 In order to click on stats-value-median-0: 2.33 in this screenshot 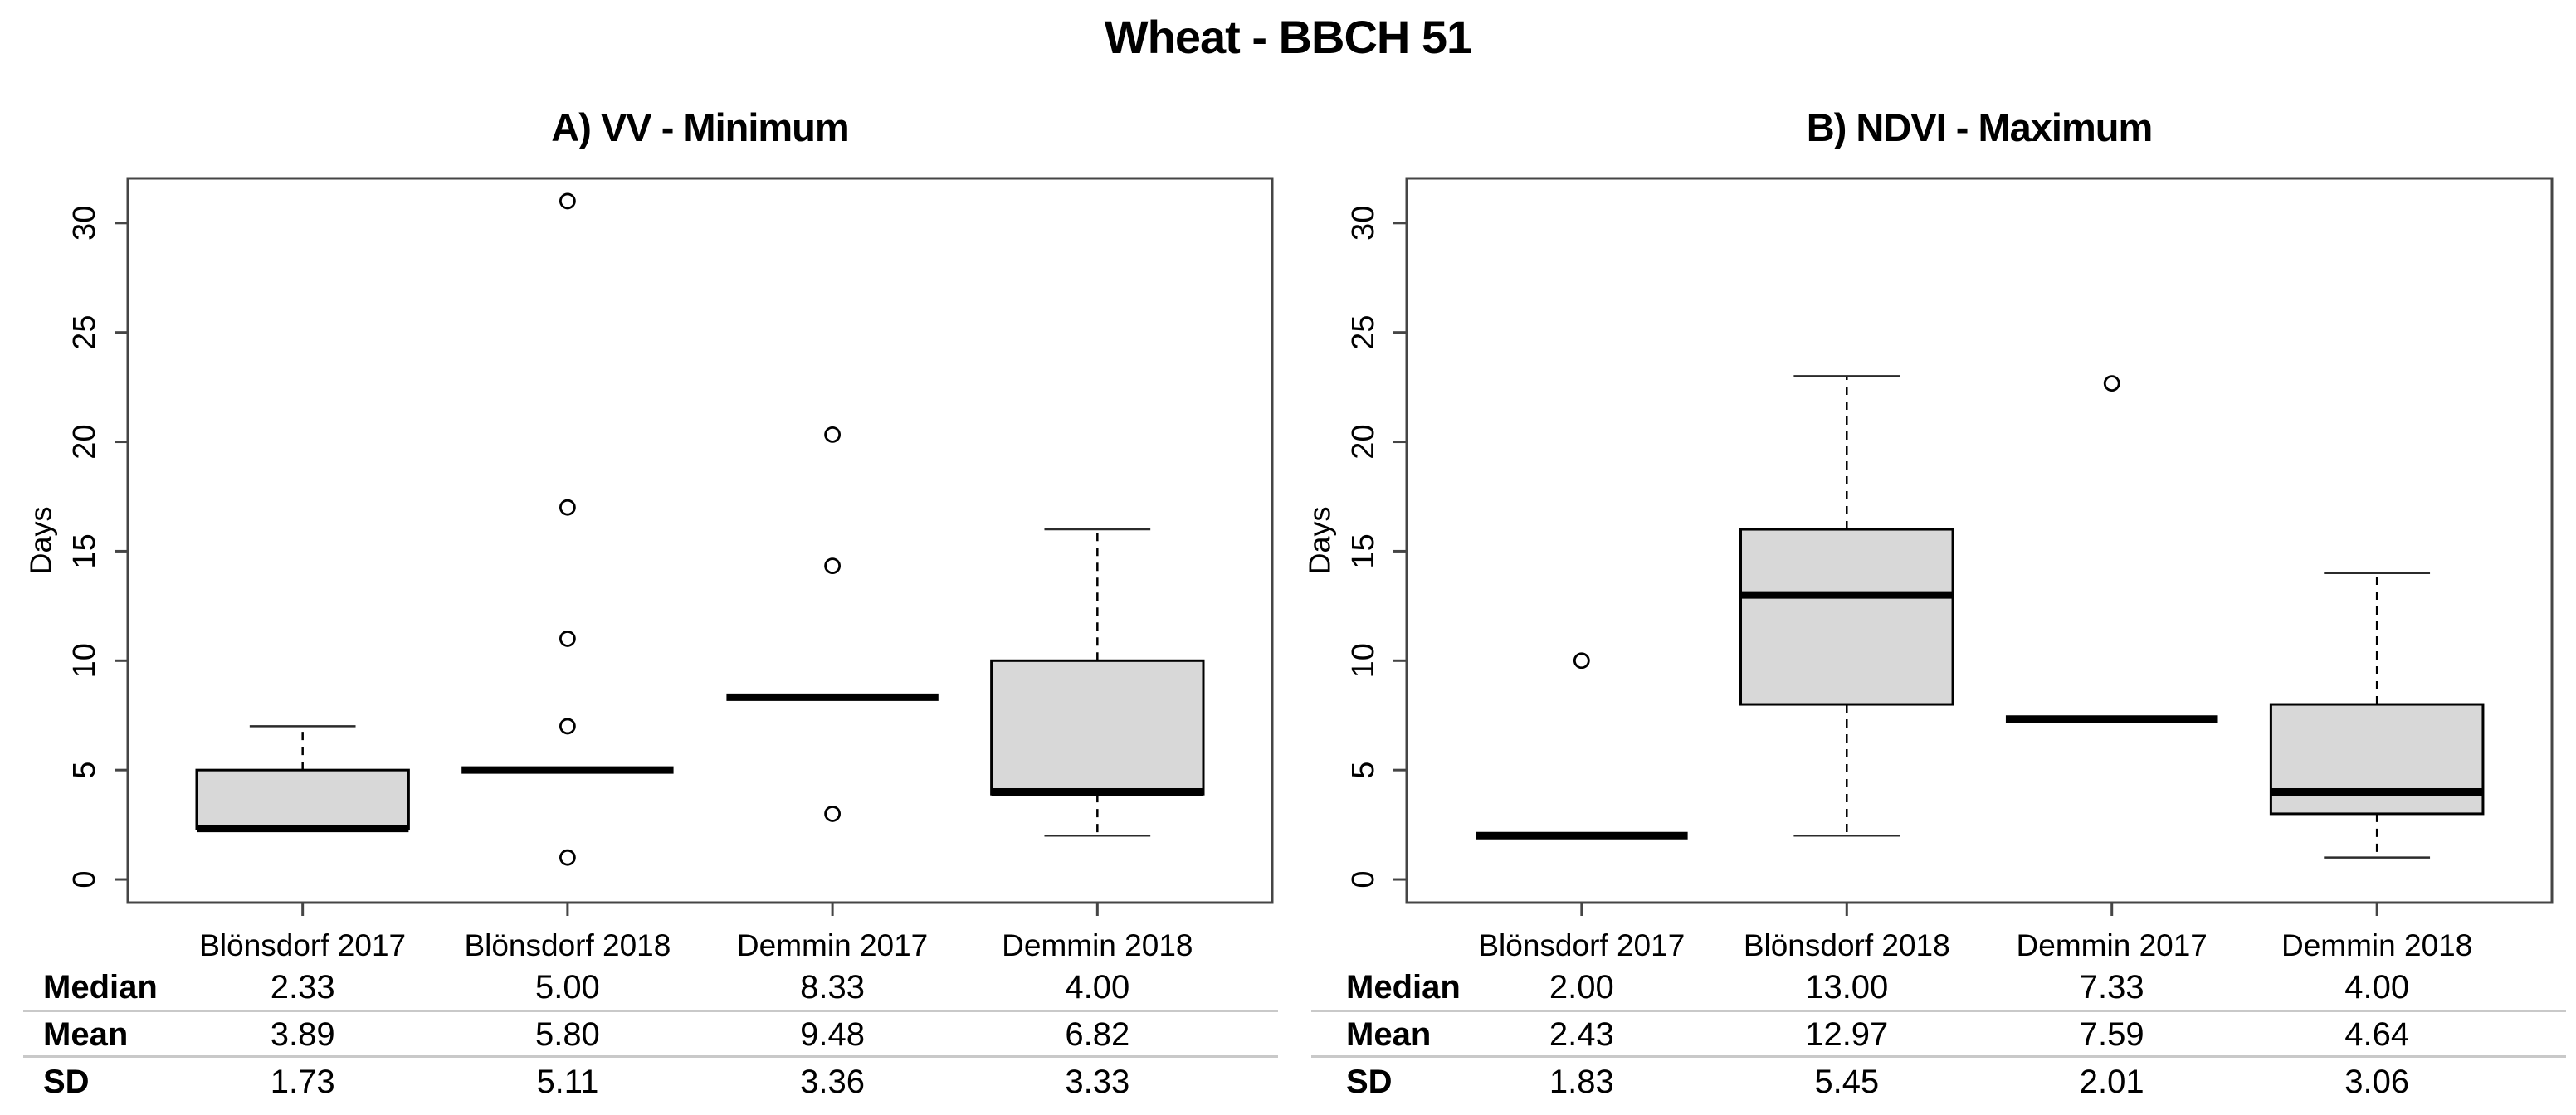, I will do `click(303, 987)`.